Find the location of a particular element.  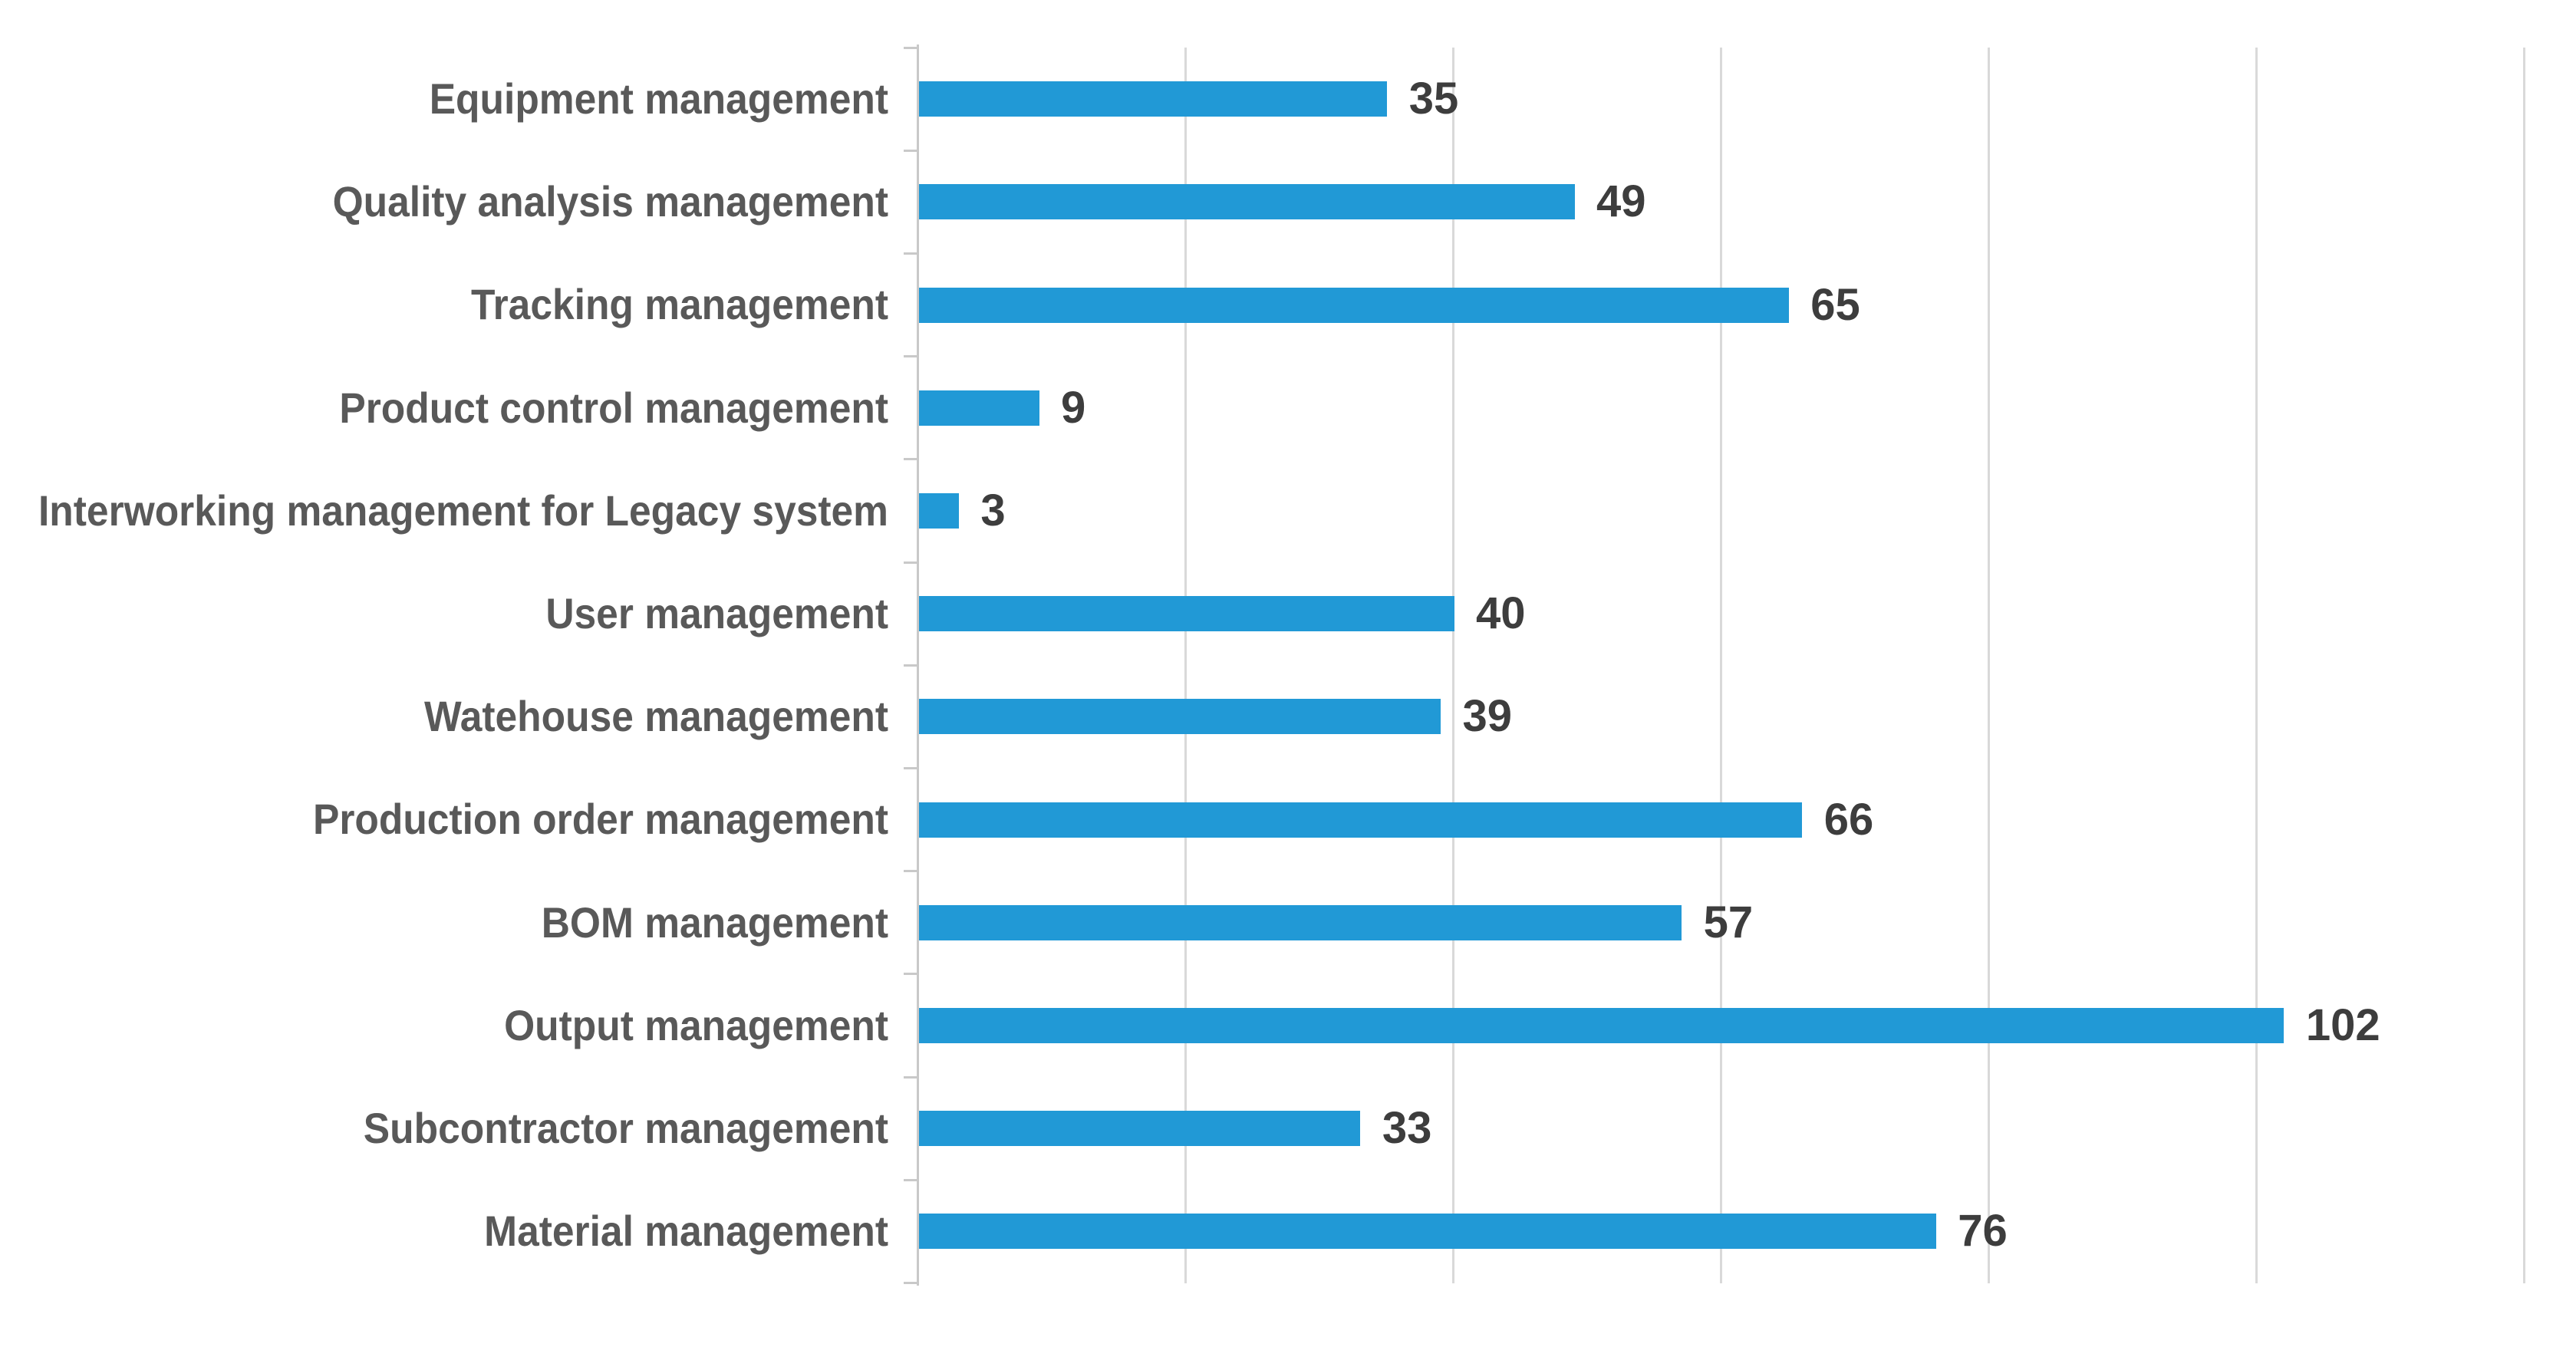

category-label: Watehouse management is located at coordinates (655, 717).